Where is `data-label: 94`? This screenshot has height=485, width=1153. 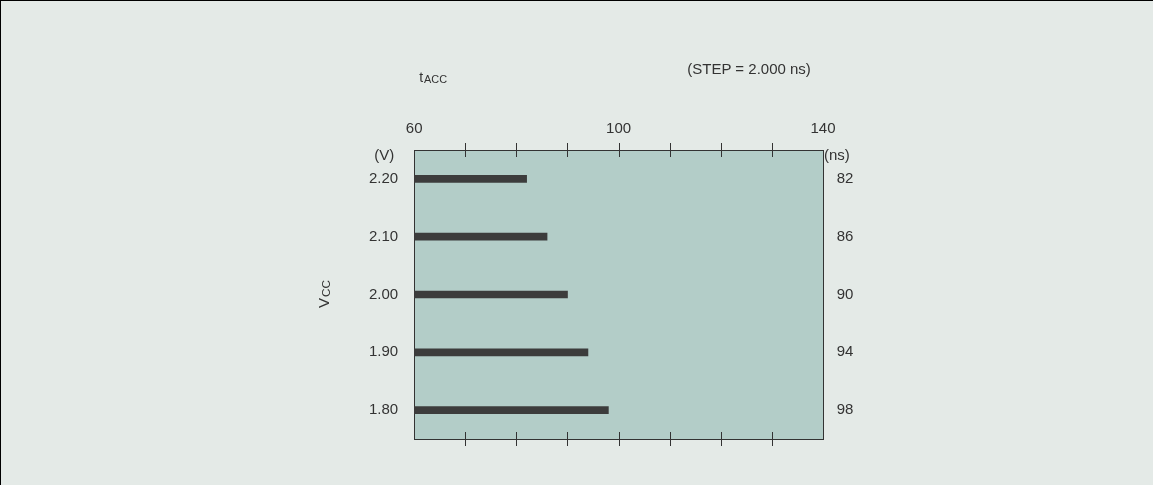
data-label: 94 is located at coordinates (845, 351).